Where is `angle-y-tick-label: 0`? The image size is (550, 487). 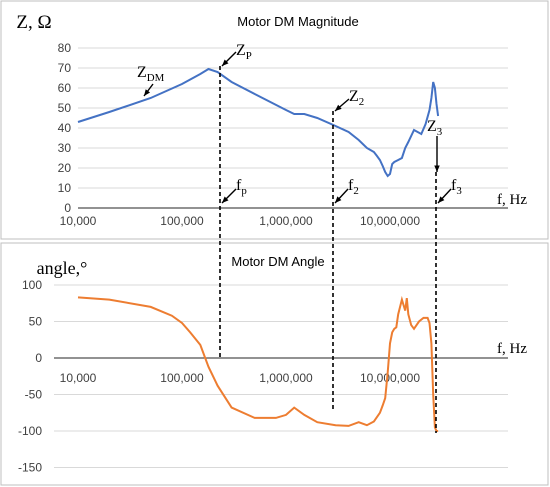 angle-y-tick-label: 0 is located at coordinates (38, 358).